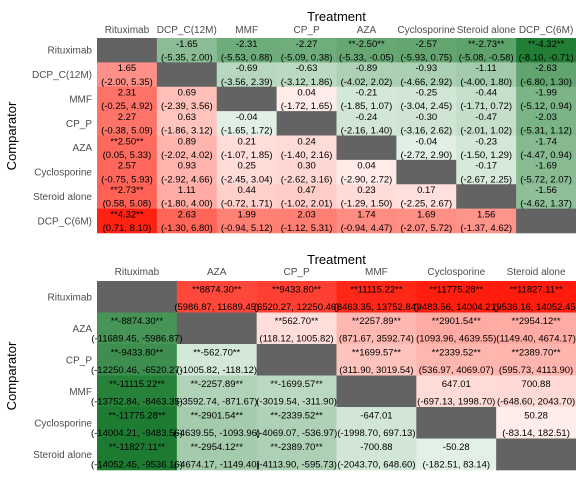 This screenshot has height=480, width=576. What do you see at coordinates (137, 447) in the screenshot?
I see `cell-estimate-label: **-11827.11**` at bounding box center [137, 447].